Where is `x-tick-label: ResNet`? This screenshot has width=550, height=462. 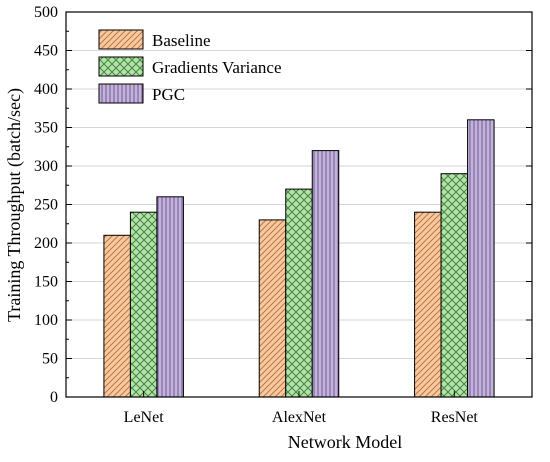
x-tick-label: ResNet is located at coordinates (455, 417).